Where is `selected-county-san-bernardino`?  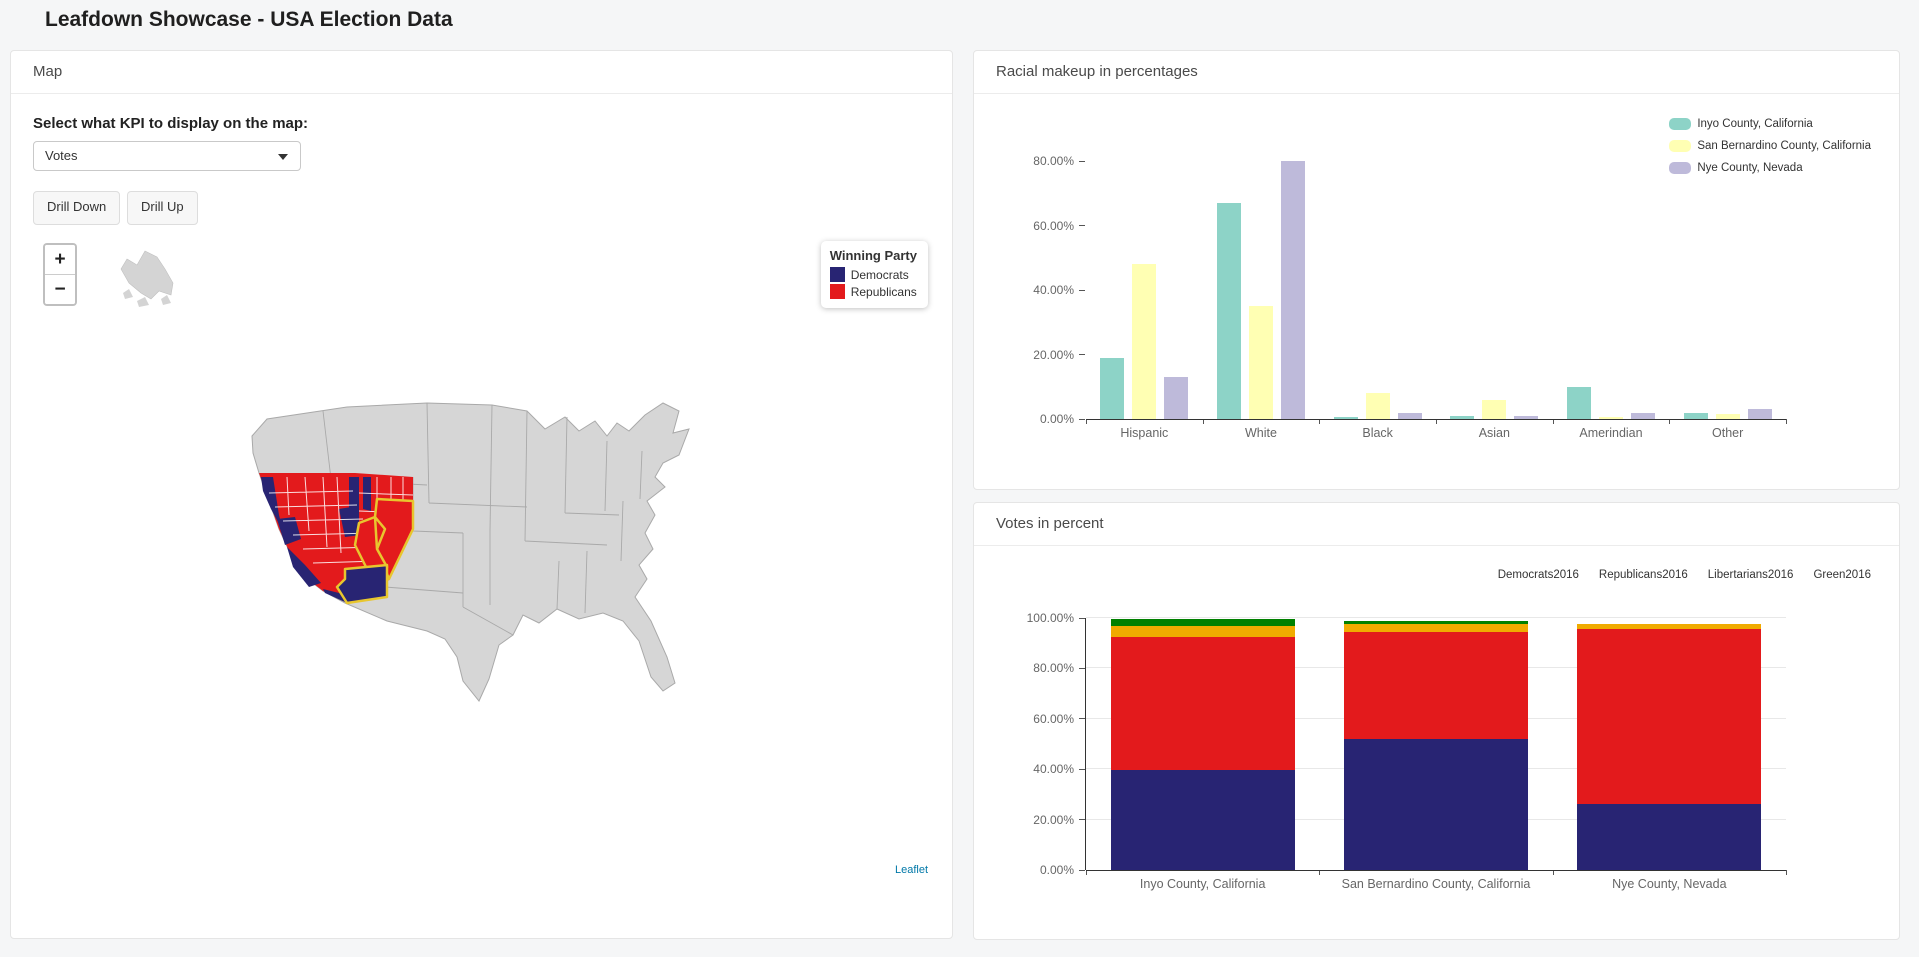
selected-county-san-bernardino is located at coordinates (362, 584).